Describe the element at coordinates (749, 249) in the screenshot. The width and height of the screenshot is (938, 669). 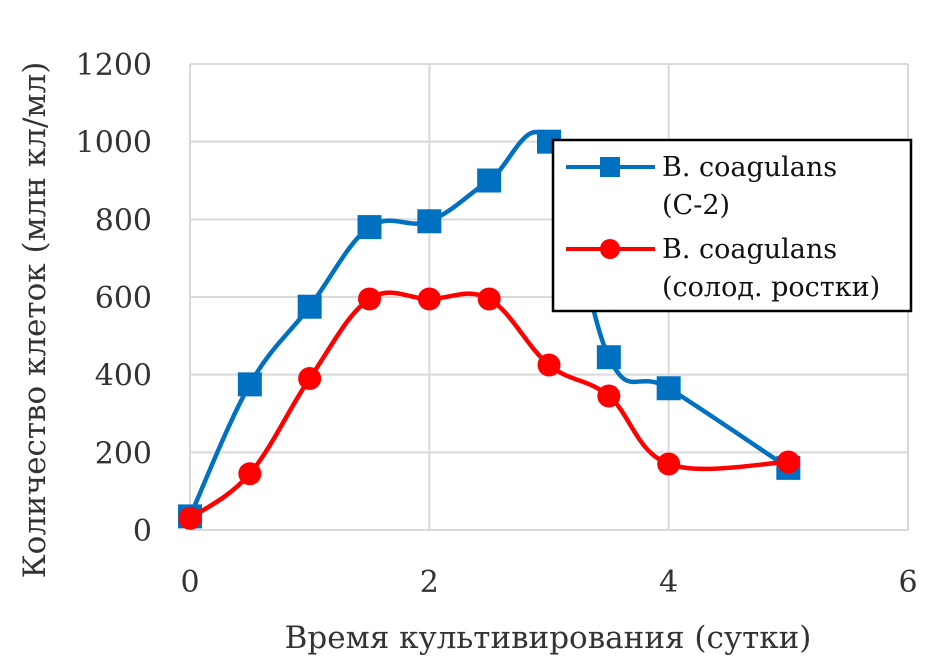
I see `legend-label-series-2-line-1: B. coagulans` at that location.